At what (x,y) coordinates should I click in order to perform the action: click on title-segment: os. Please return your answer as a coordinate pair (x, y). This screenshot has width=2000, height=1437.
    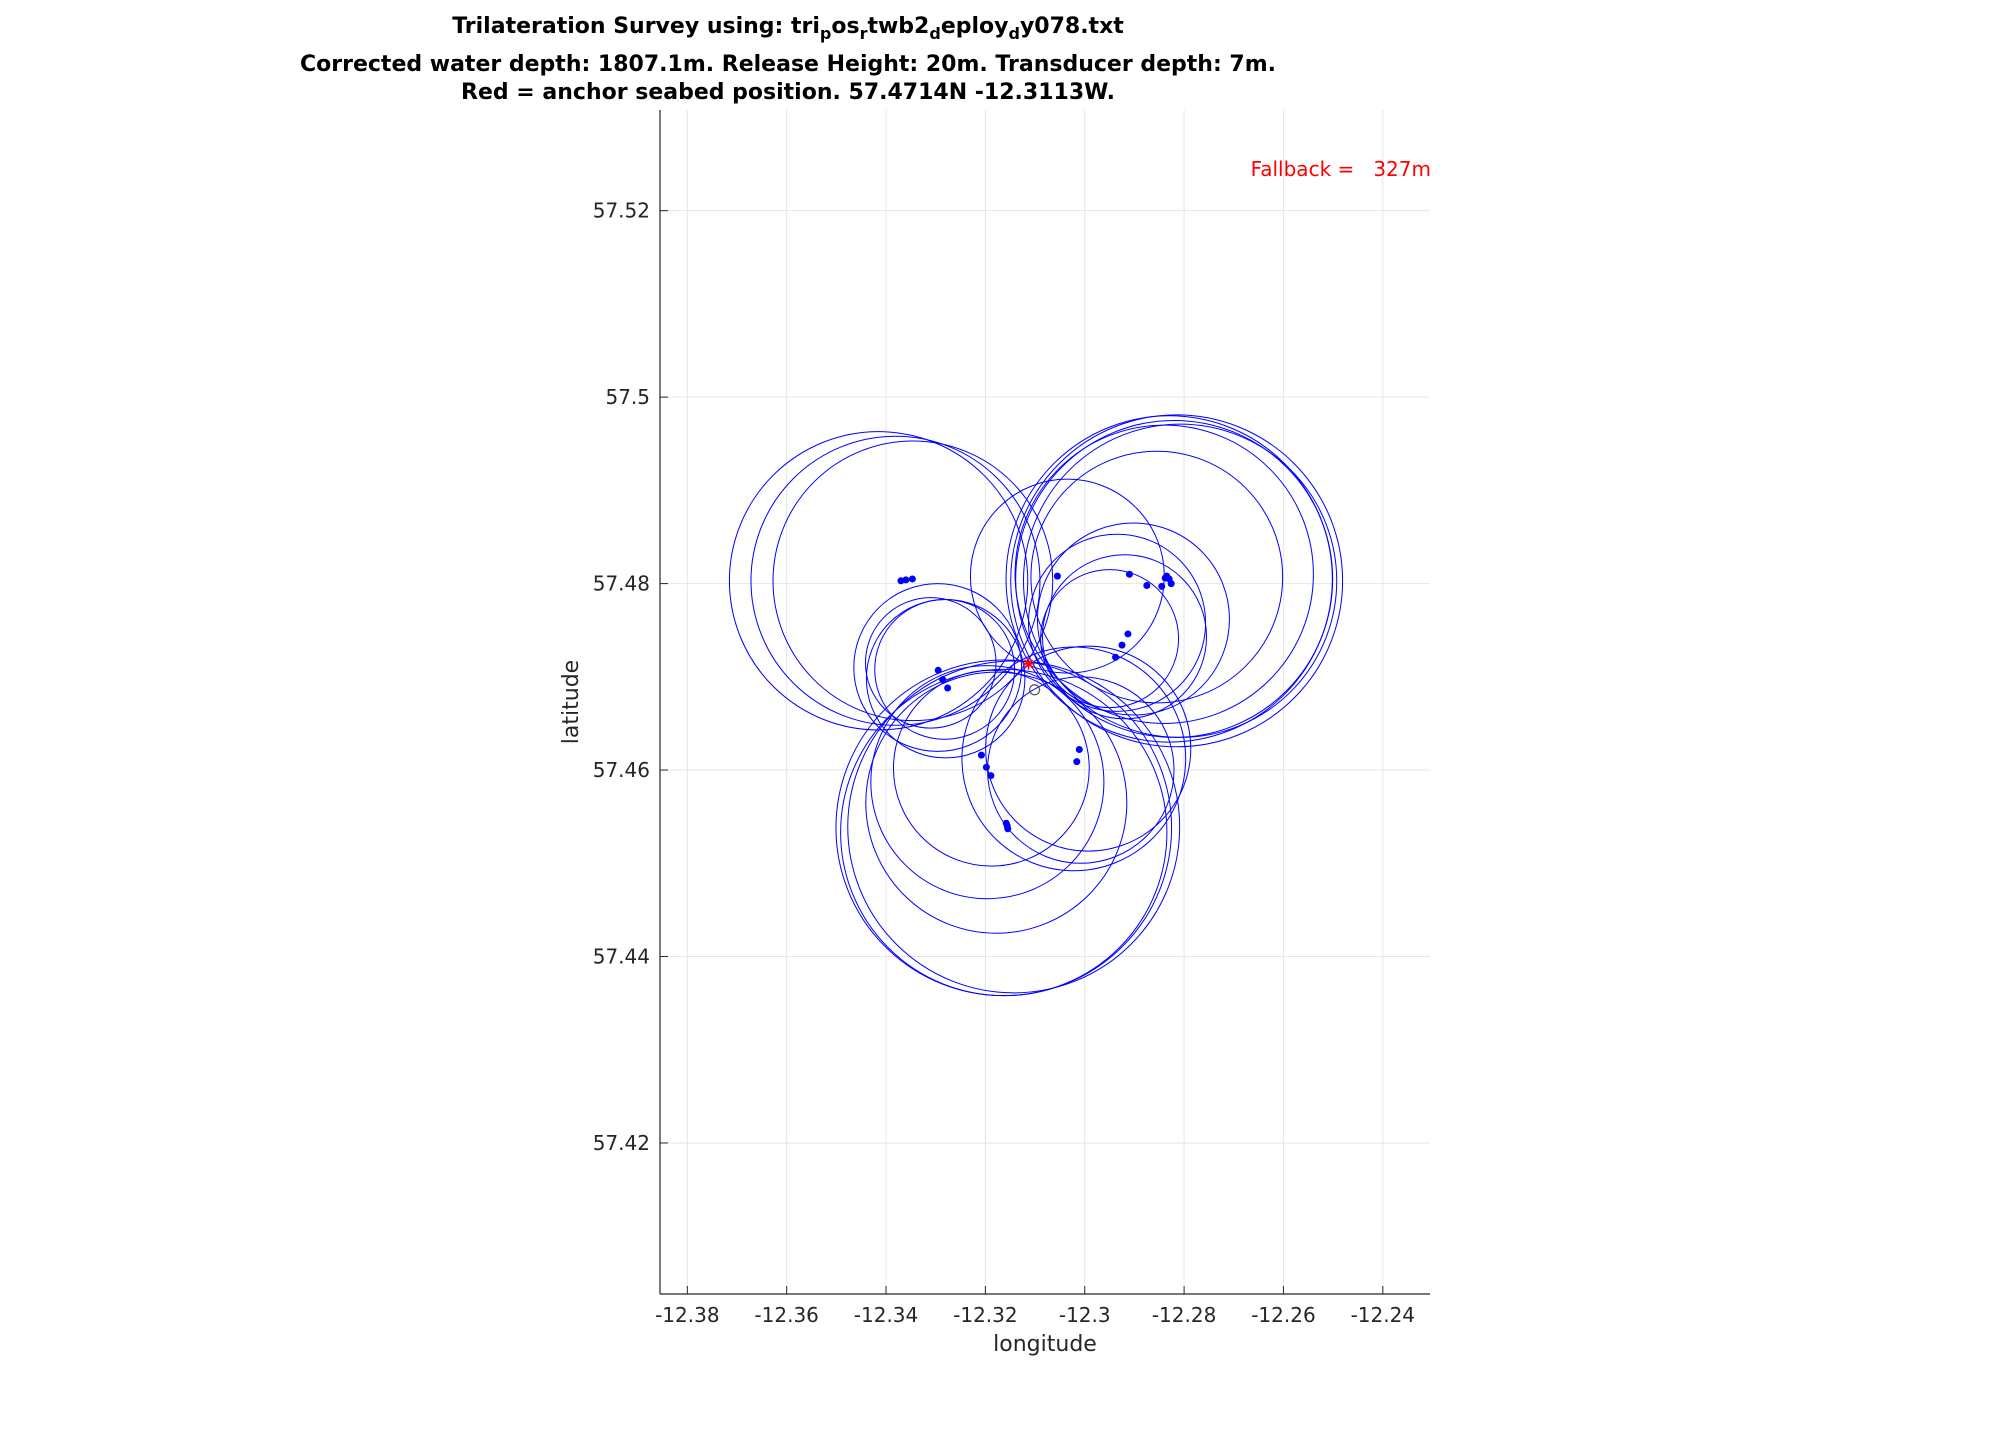
    Looking at the image, I should click on (845, 26).